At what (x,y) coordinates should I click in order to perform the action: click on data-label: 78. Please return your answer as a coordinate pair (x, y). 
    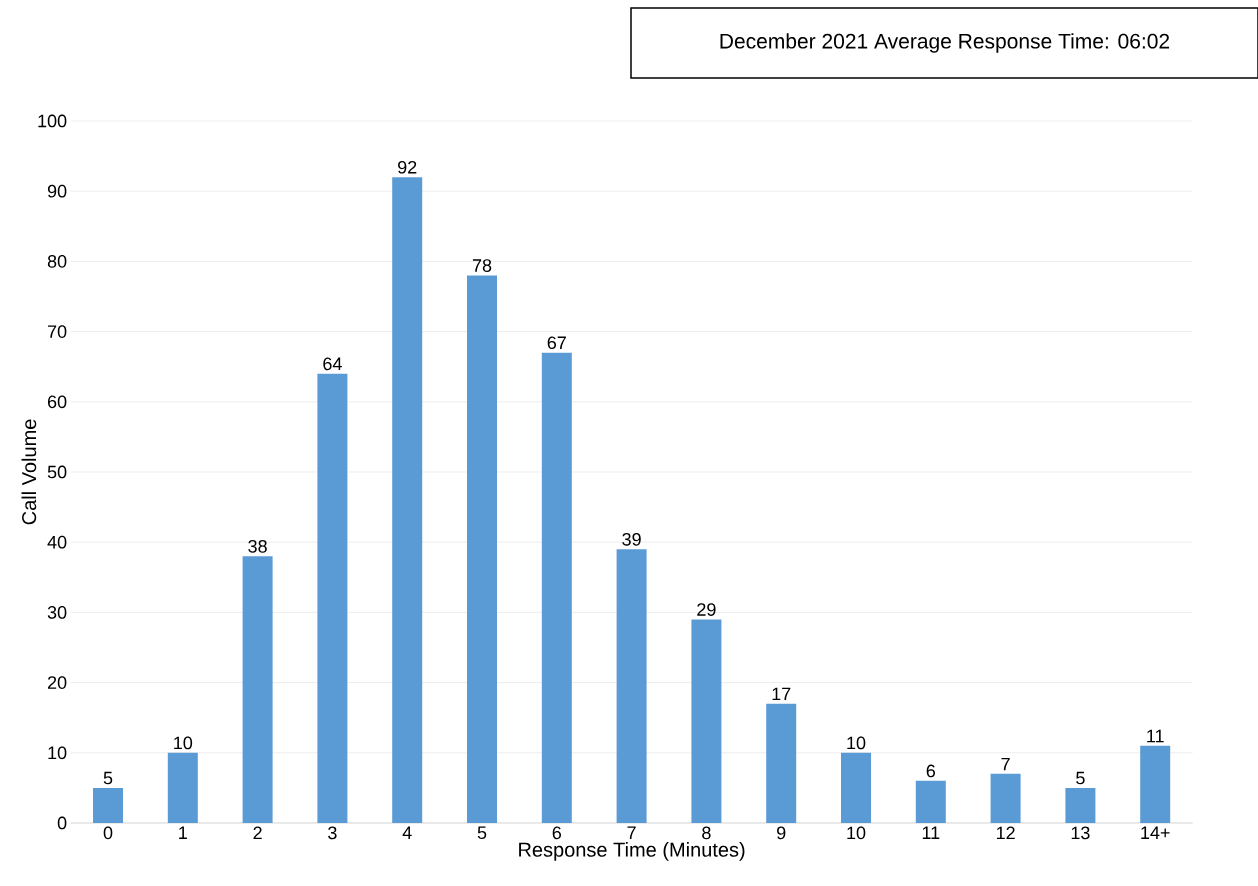
    Looking at the image, I should click on (482, 265).